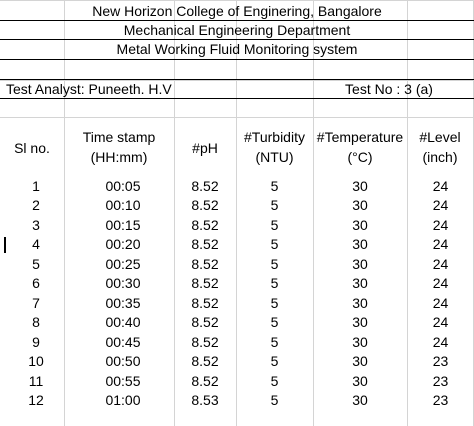 This screenshot has width=474, height=426. I want to click on info-border-top, so click(237, 79).